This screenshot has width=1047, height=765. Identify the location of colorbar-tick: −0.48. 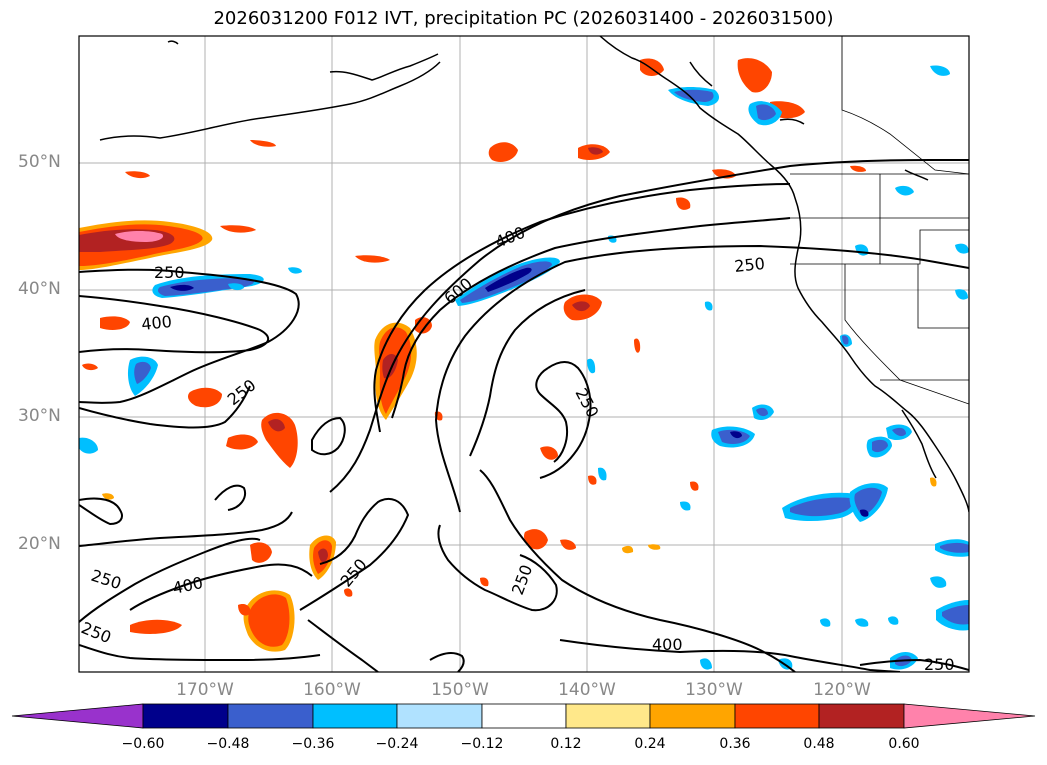
(228, 744).